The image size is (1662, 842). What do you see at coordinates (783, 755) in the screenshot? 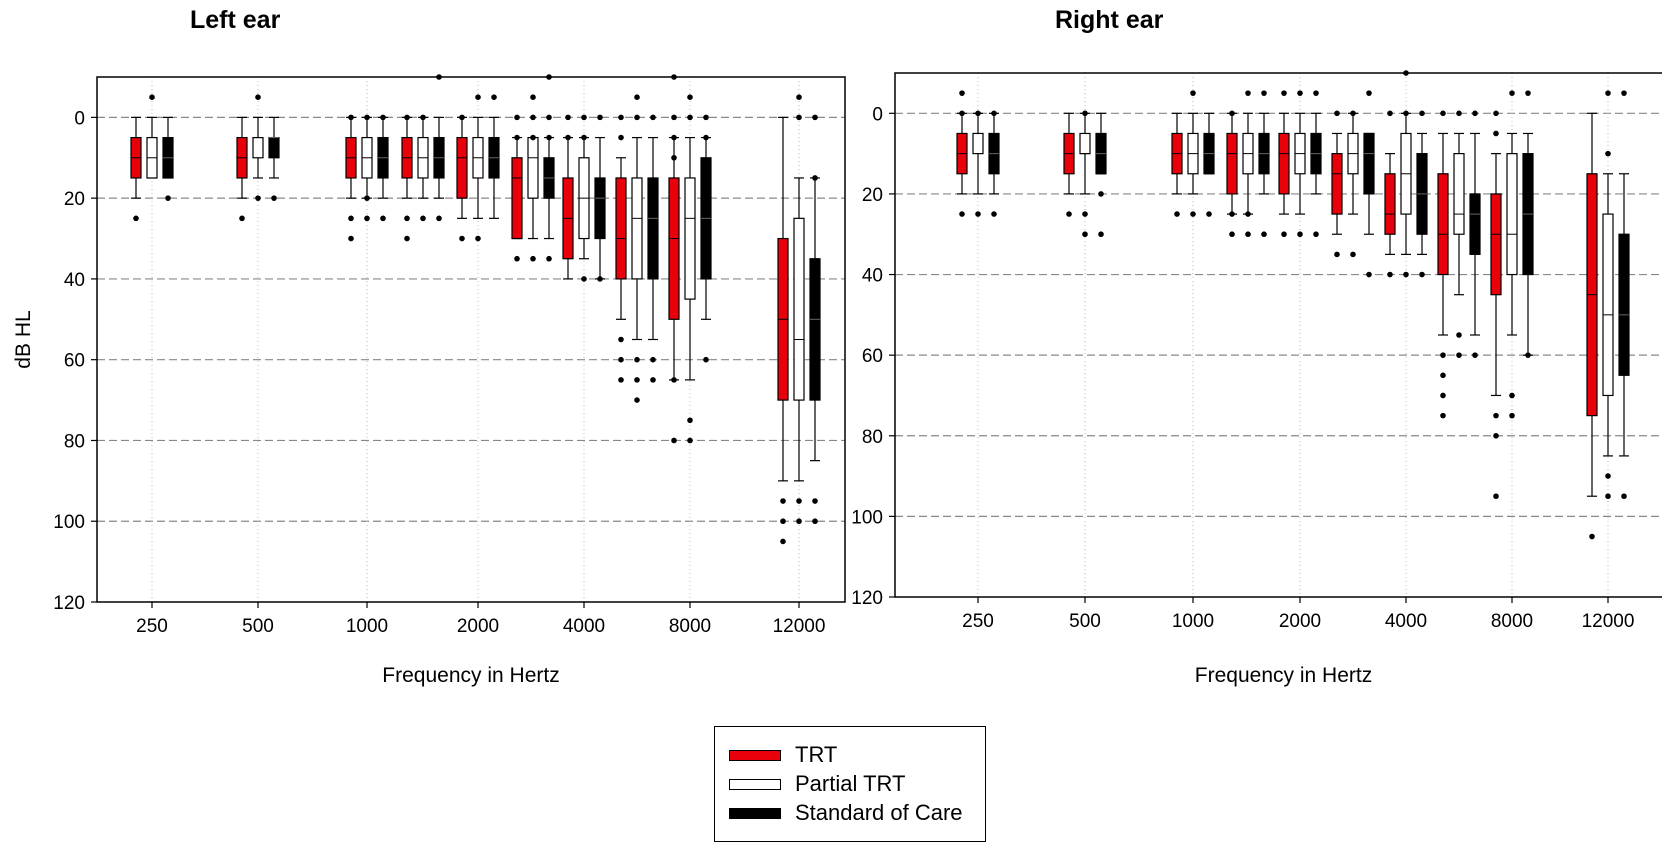
I see `legend-item-trt: TRT` at bounding box center [783, 755].